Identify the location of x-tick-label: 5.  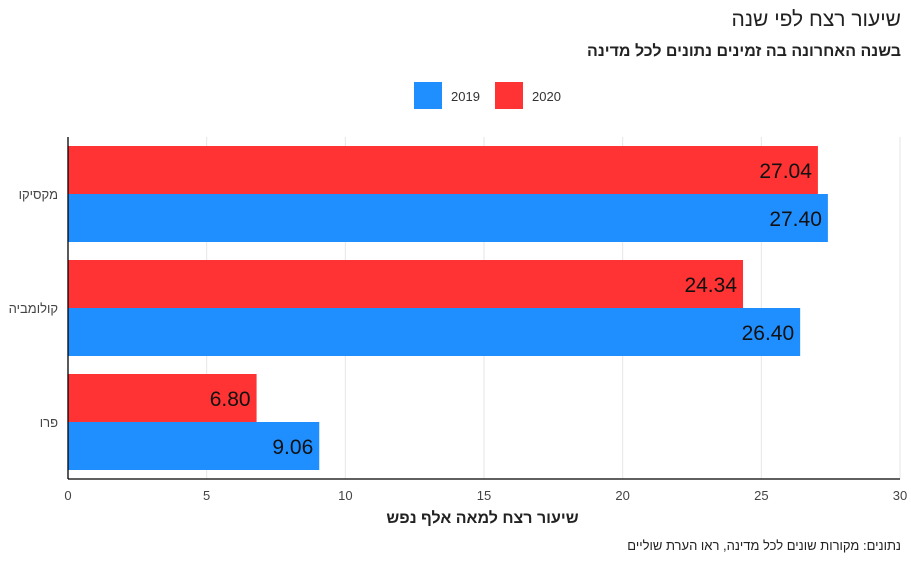
(206, 495).